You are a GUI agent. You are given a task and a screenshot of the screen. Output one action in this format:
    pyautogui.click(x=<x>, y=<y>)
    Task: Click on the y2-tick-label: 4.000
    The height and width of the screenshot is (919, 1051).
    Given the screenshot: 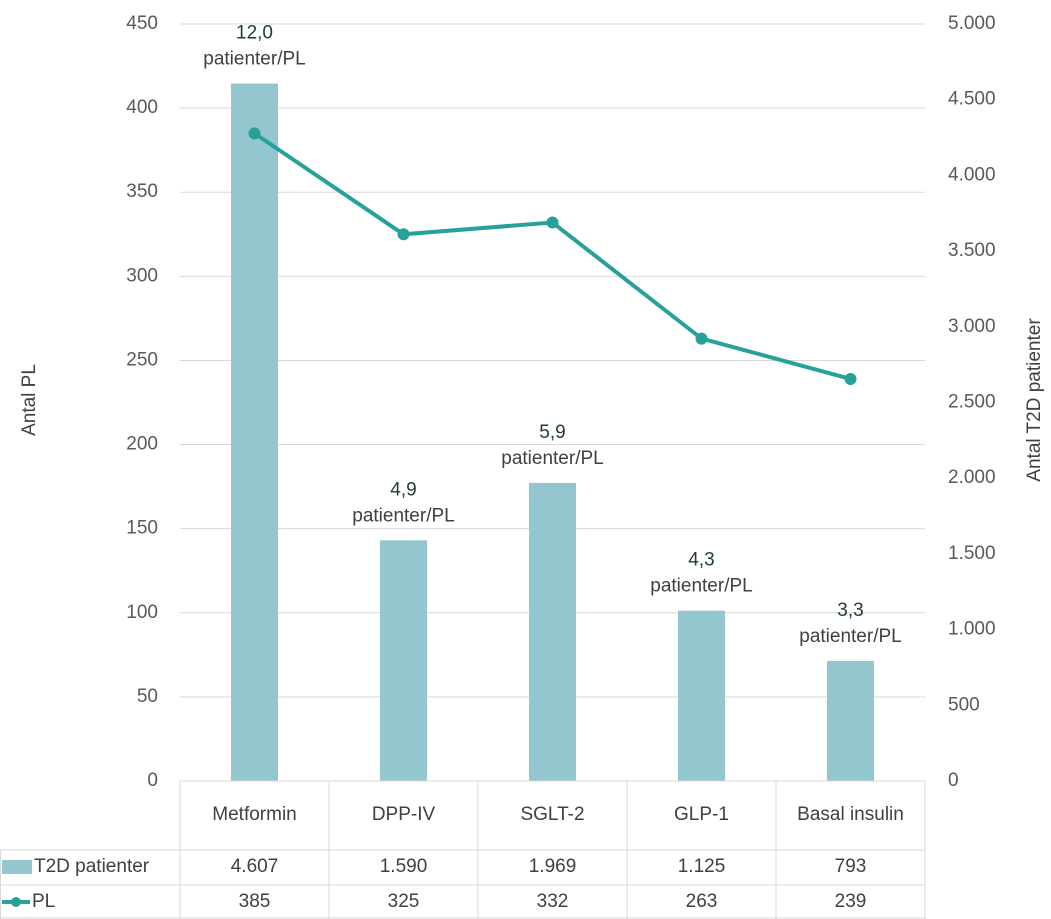 What is the action you would take?
    pyautogui.click(x=972, y=174)
    